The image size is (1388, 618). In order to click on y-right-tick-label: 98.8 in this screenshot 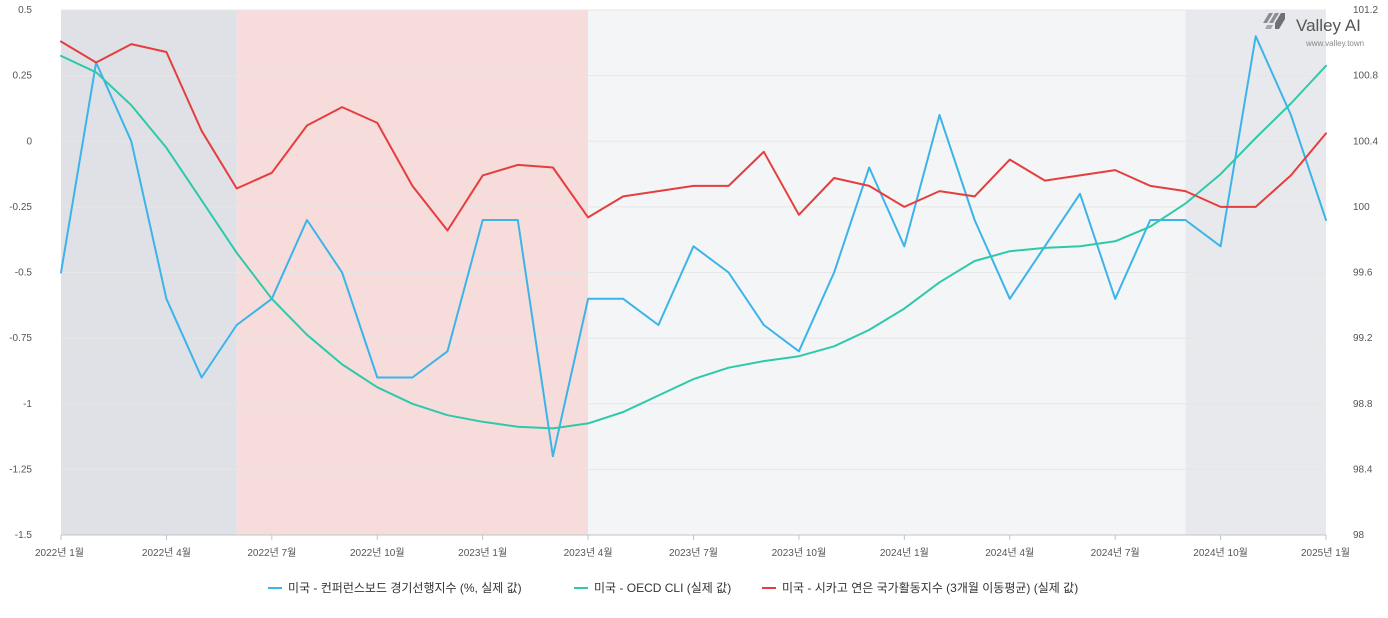, I will do `click(1363, 404)`.